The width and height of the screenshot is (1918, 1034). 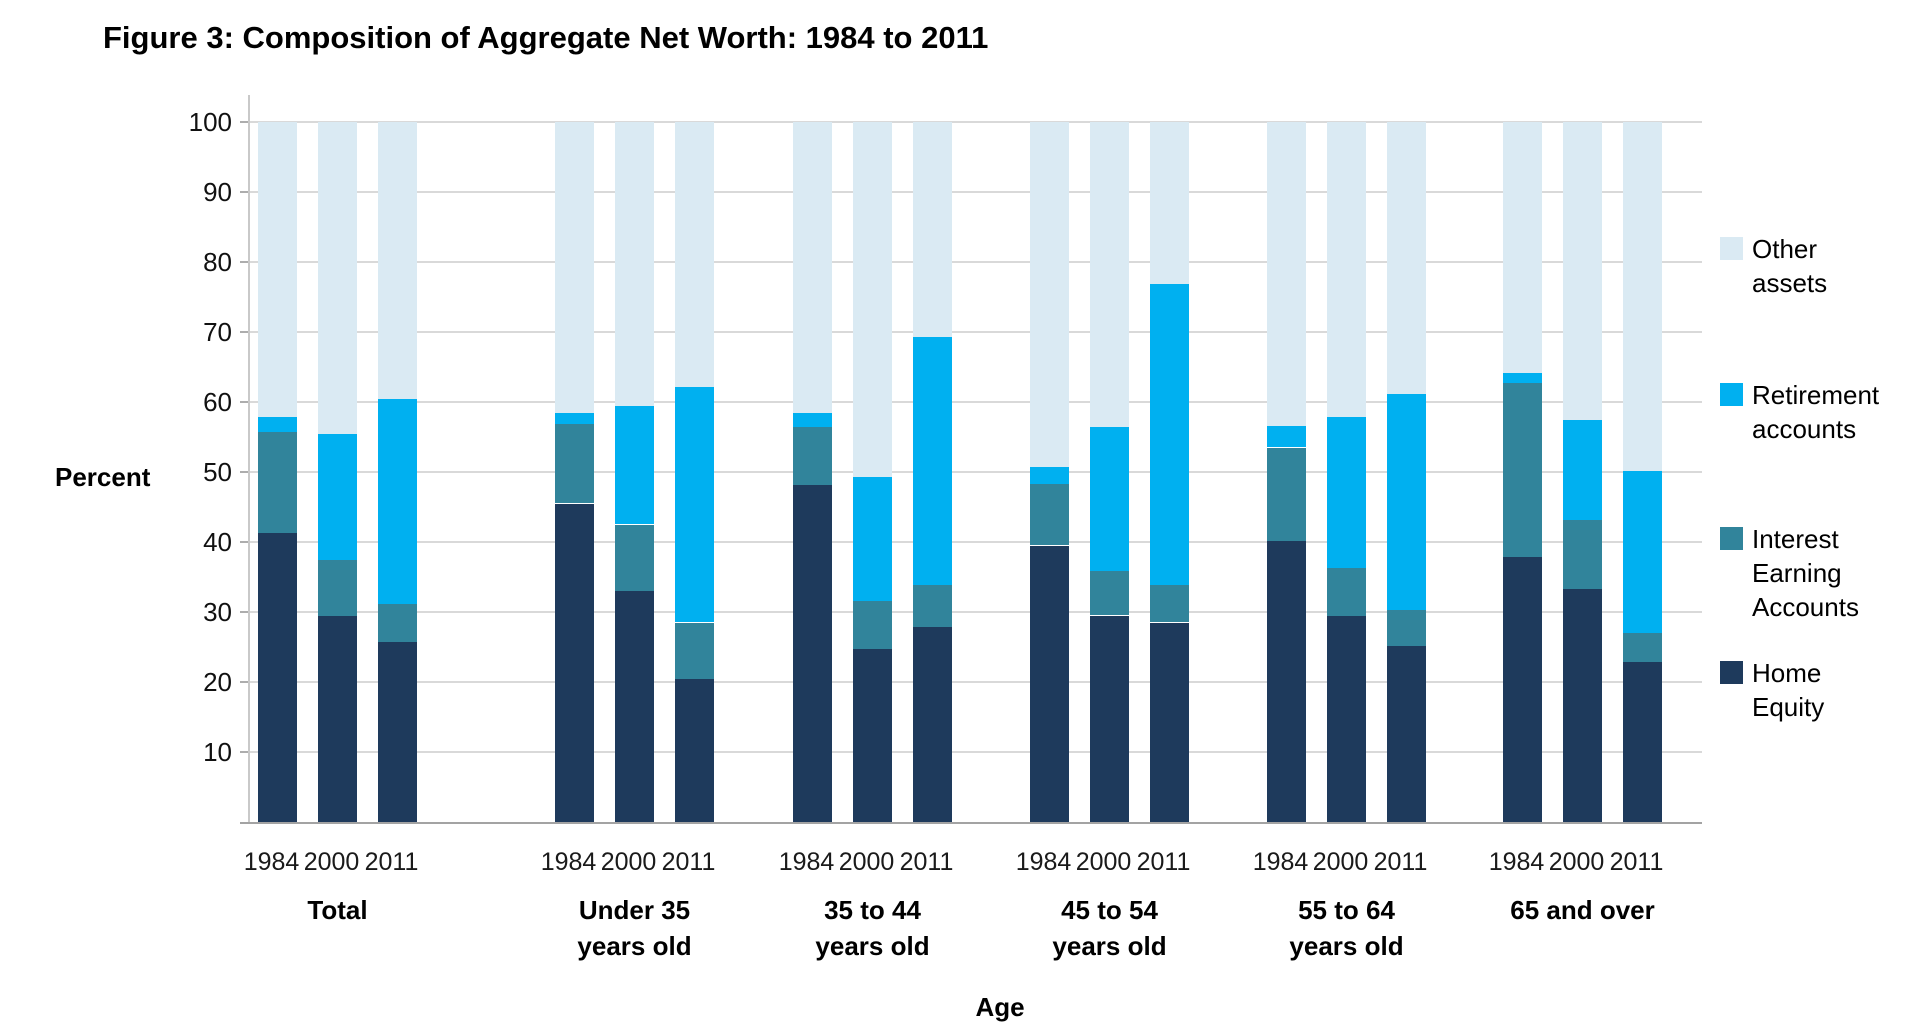 What do you see at coordinates (337, 910) in the screenshot?
I see `x-group-label: Total` at bounding box center [337, 910].